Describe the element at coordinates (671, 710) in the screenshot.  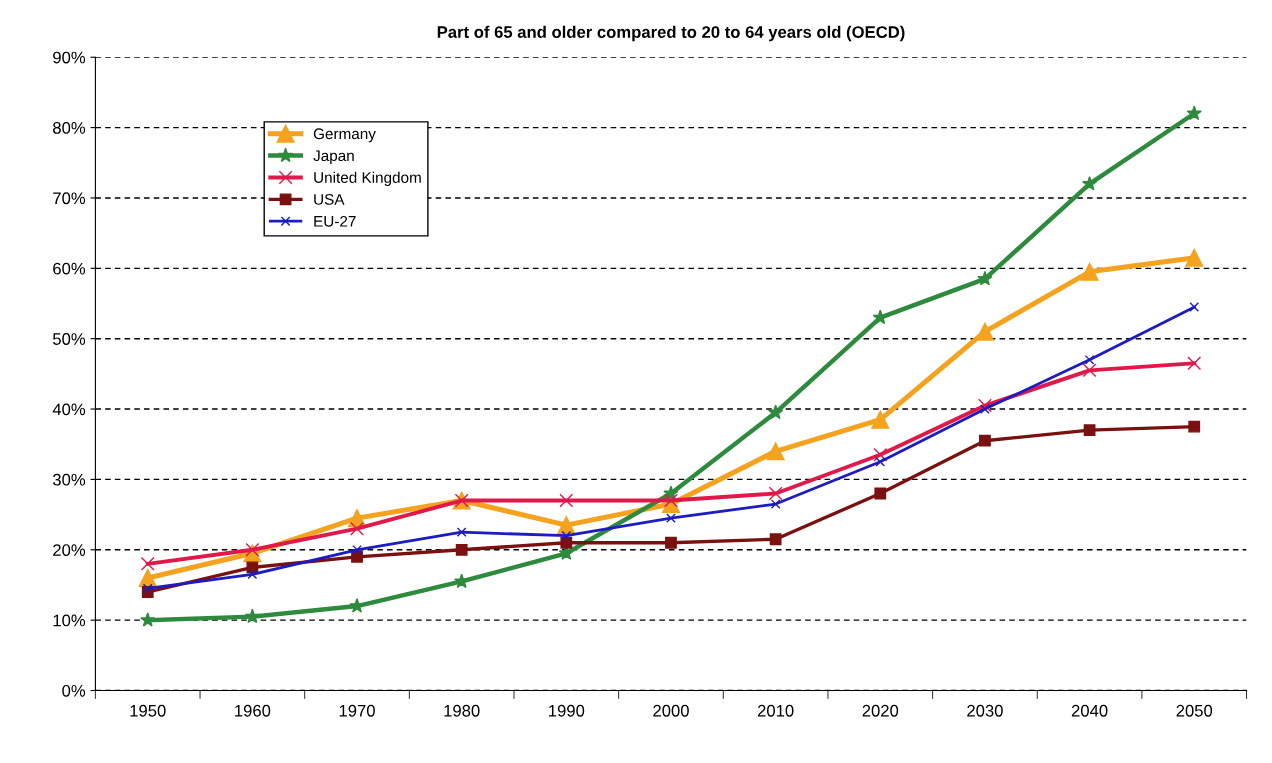
I see `x-tick-label: 2000` at that location.